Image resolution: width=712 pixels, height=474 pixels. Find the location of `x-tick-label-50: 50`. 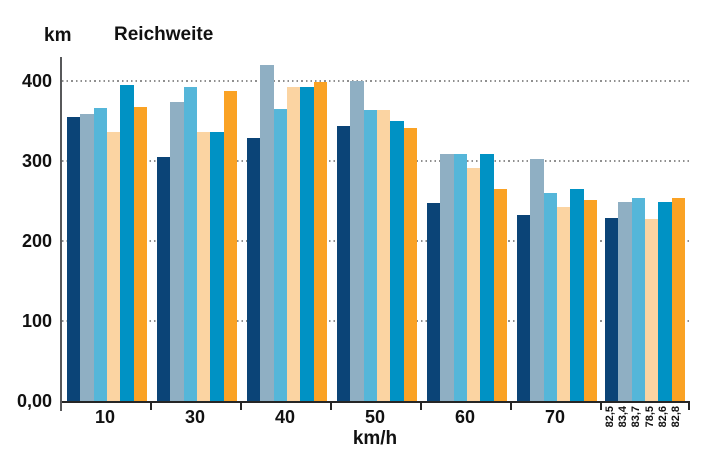

x-tick-label-50: 50 is located at coordinates (375, 417).